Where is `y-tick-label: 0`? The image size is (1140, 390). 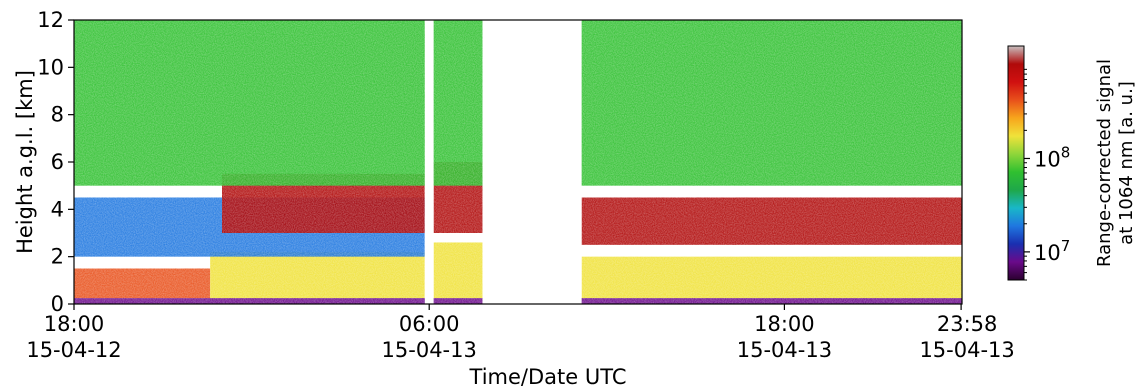 y-tick-label: 0 is located at coordinates (57, 304).